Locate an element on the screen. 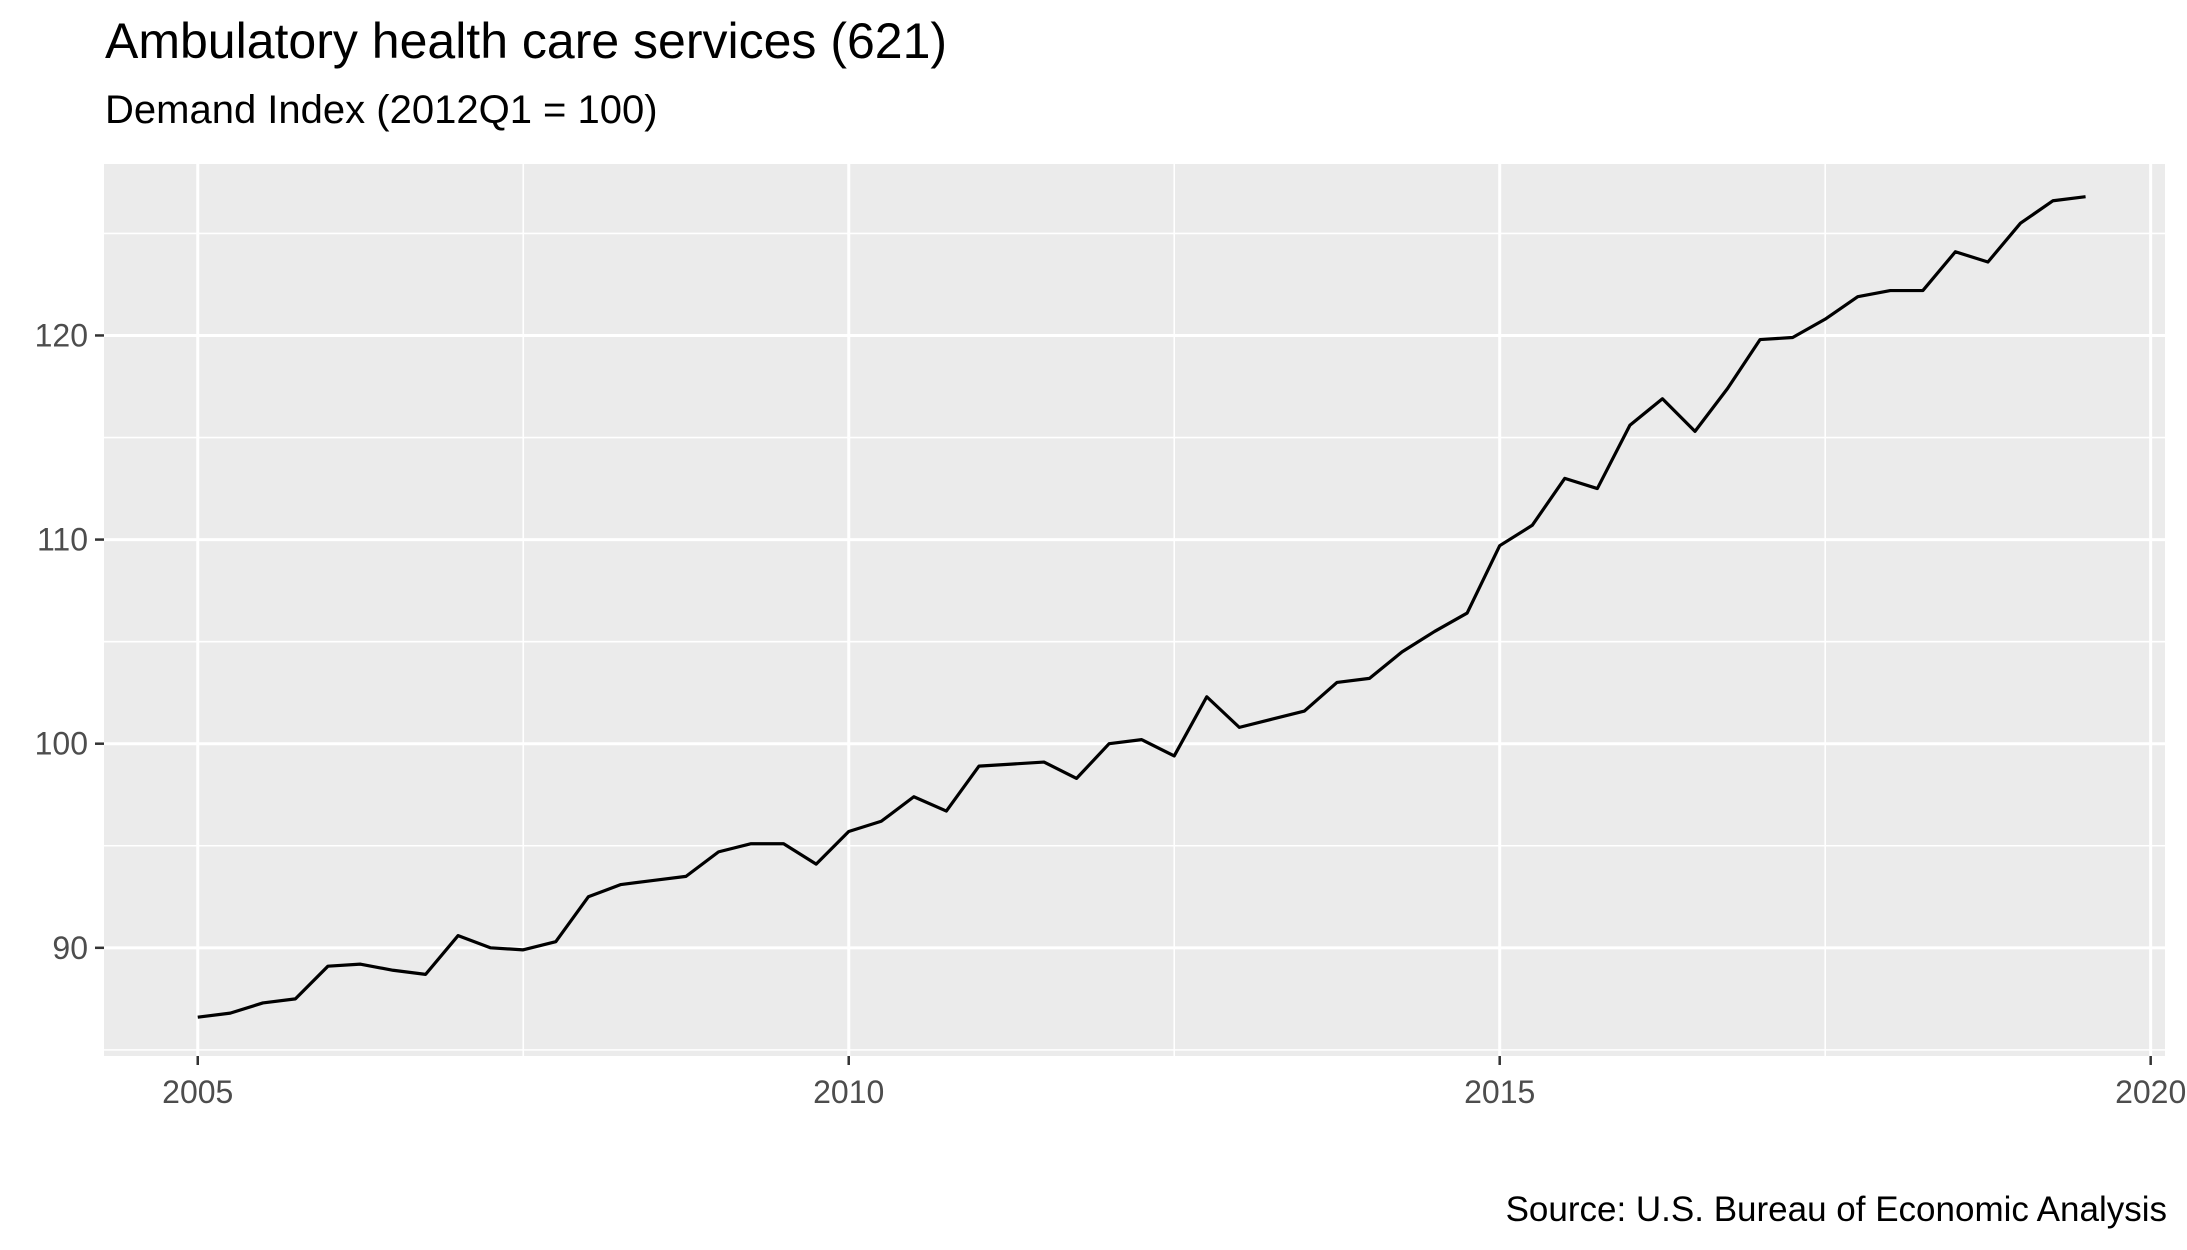 This screenshot has width=2187, height=1250. x-tick-label: 2010 is located at coordinates (848, 1092).